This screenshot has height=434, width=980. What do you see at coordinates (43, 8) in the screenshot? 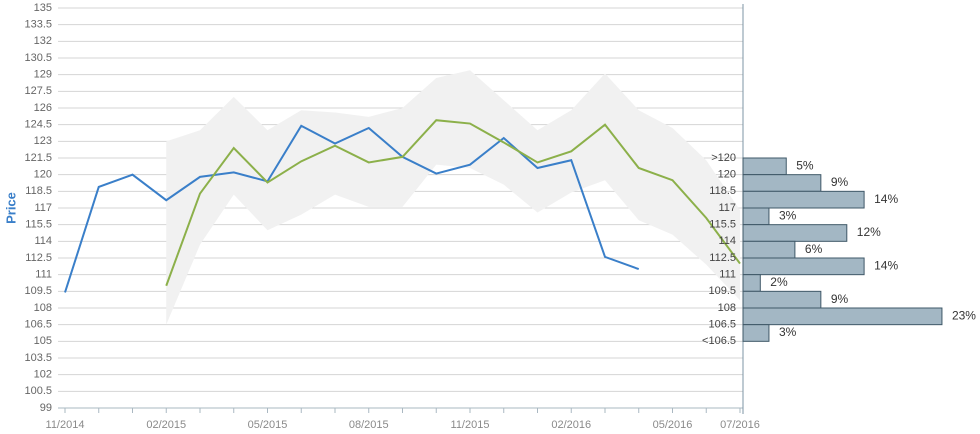
I see `y-tick-label: 135` at bounding box center [43, 8].